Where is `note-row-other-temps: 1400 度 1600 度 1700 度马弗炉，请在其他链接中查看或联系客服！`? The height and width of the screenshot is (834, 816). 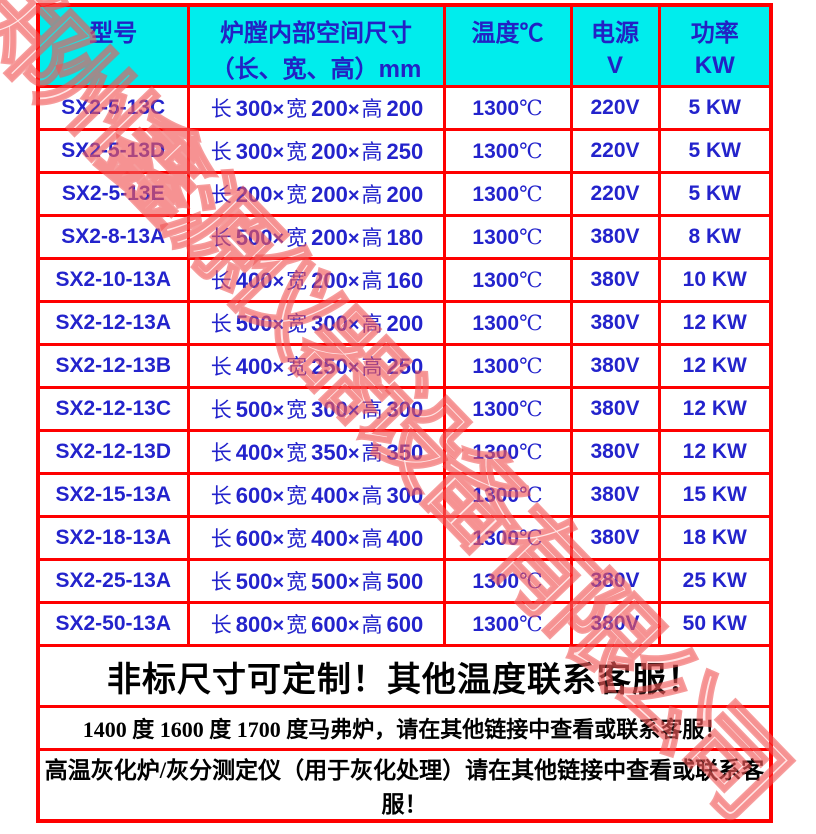 note-row-other-temps: 1400 度 1600 度 1700 度马弗炉，请在其他链接中查看或联系客服！ is located at coordinates (404, 728).